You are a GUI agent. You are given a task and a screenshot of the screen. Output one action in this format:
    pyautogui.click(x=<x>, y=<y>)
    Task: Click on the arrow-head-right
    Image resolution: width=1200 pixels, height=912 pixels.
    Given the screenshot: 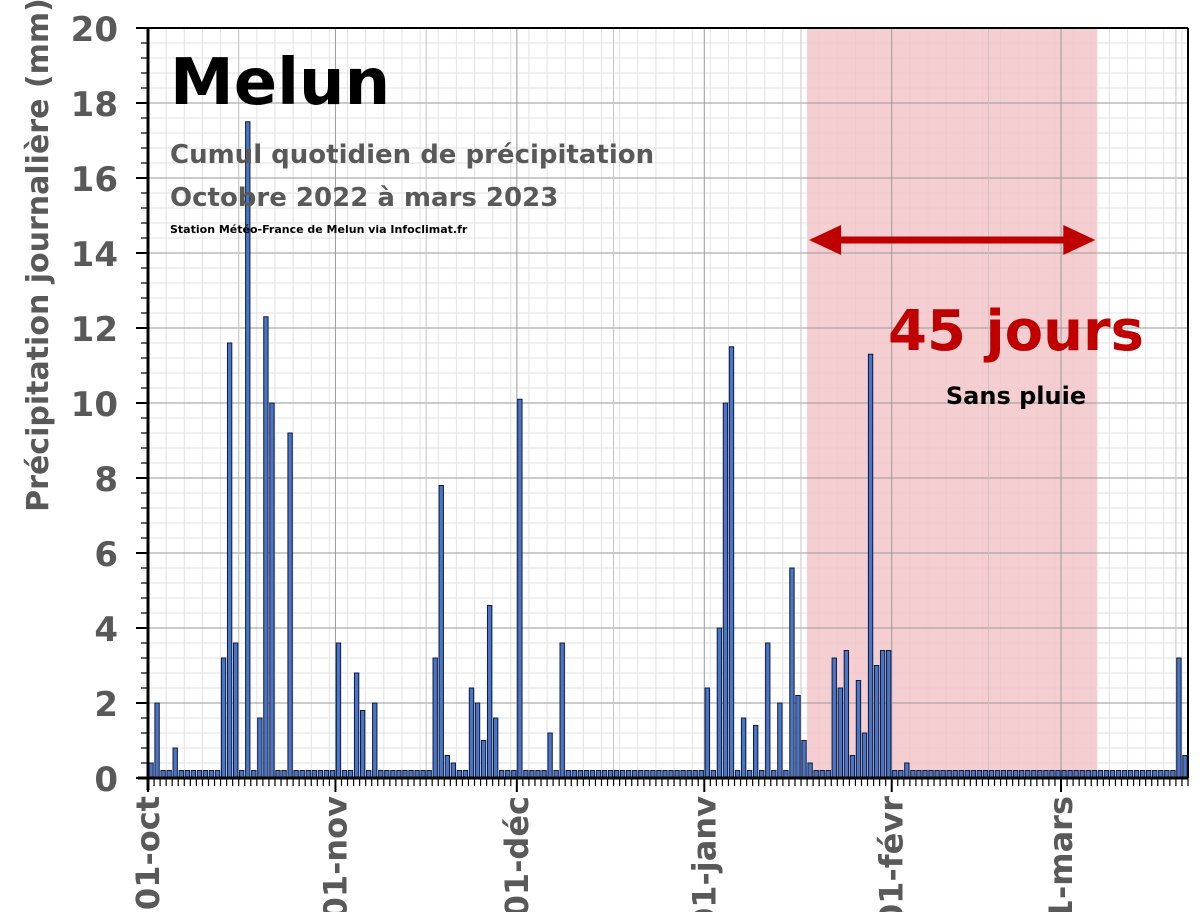 What is the action you would take?
    pyautogui.click(x=1079, y=240)
    